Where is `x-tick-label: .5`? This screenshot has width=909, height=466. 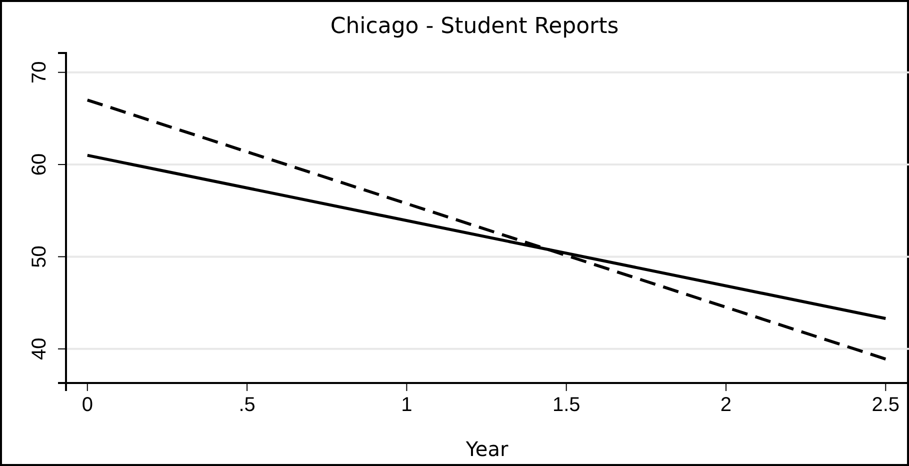
x-tick-label: .5 is located at coordinates (247, 405).